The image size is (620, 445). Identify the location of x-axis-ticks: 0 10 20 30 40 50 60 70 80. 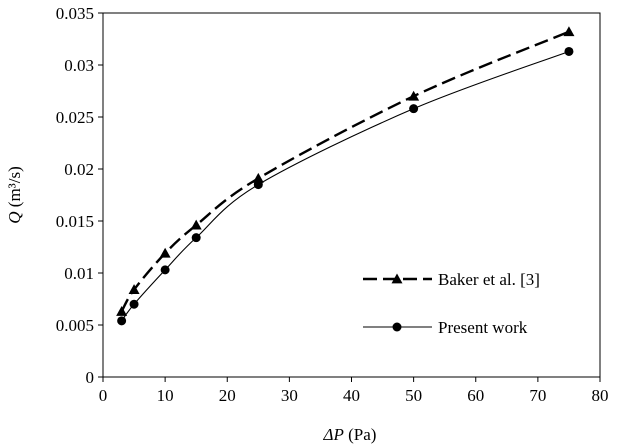
(354, 391).